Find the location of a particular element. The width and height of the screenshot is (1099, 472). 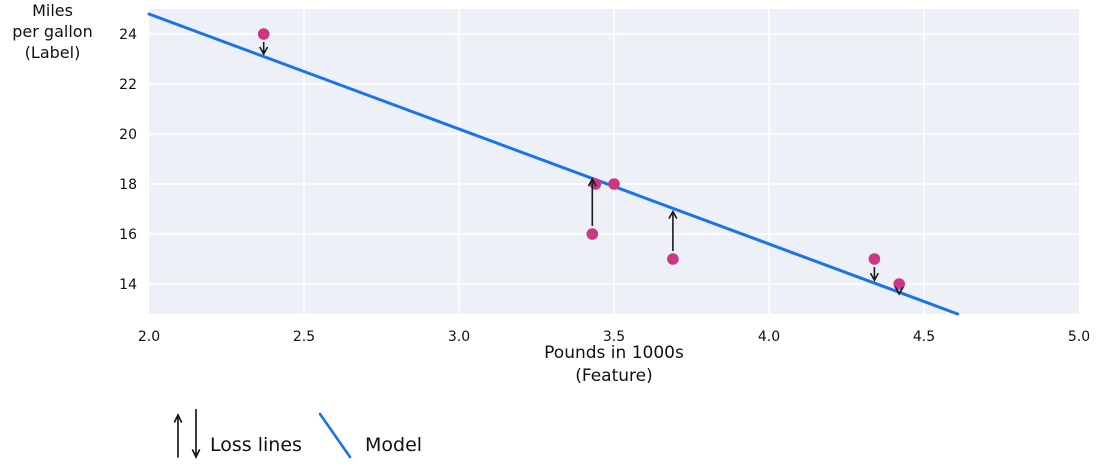

legend-label-model: Model is located at coordinates (394, 445).